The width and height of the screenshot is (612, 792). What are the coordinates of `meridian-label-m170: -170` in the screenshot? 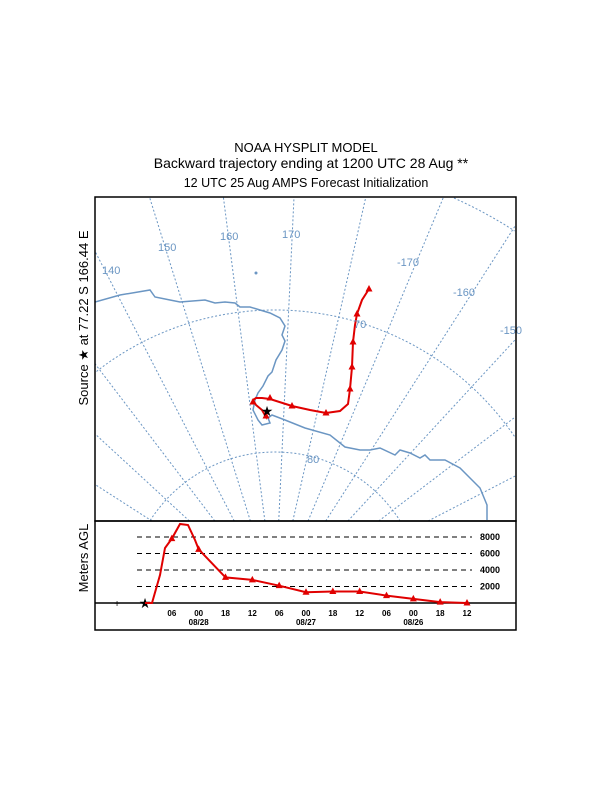 It's located at (408, 263).